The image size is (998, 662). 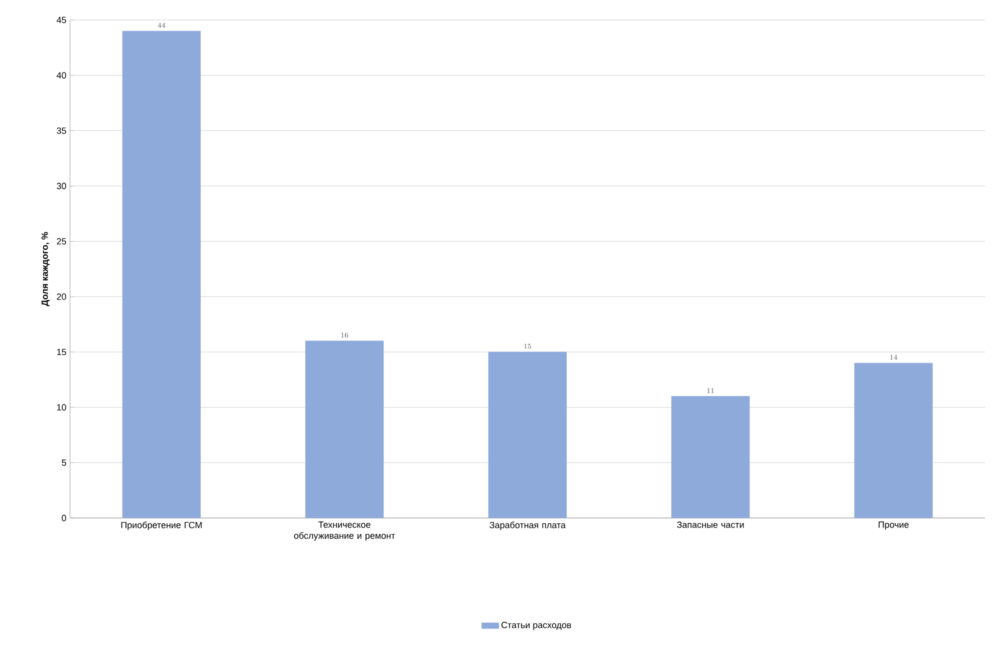 What do you see at coordinates (61, 352) in the screenshot?
I see `y-tick-label: 15` at bounding box center [61, 352].